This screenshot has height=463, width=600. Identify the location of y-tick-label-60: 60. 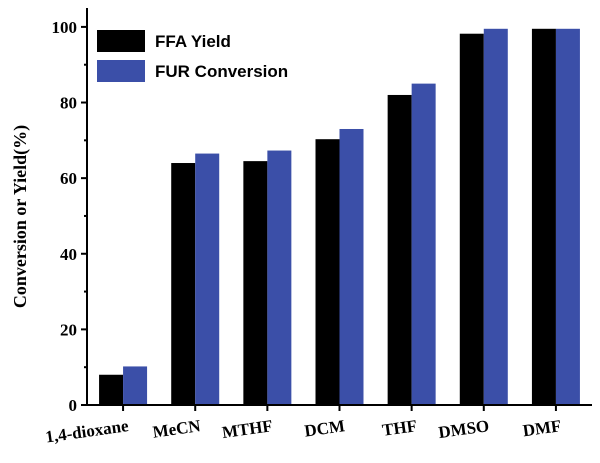
(68, 178).